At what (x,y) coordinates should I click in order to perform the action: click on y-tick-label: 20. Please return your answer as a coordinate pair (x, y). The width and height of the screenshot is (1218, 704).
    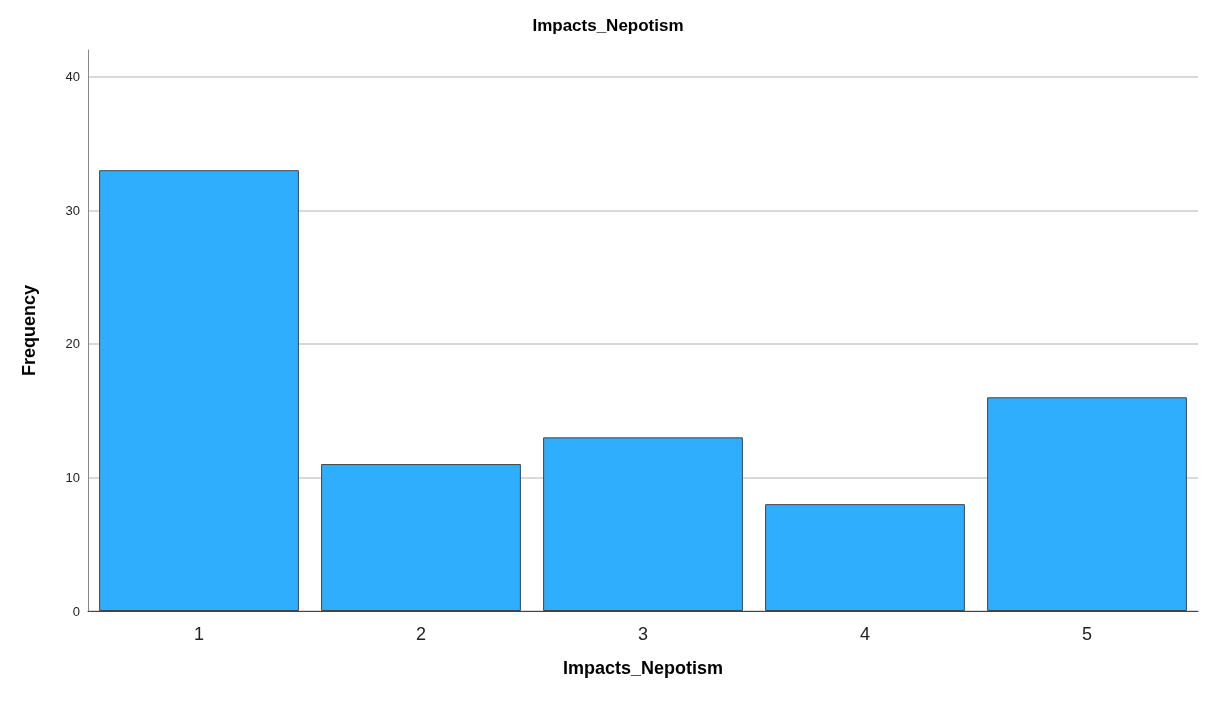
    Looking at the image, I should click on (72, 344).